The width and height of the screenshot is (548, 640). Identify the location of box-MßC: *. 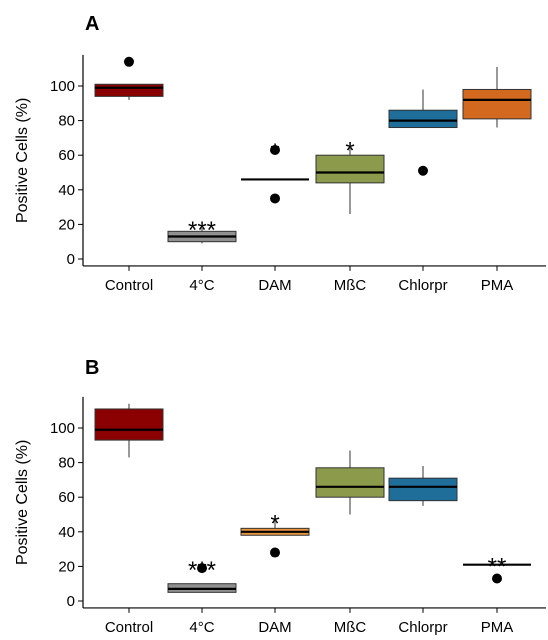
(350, 176).